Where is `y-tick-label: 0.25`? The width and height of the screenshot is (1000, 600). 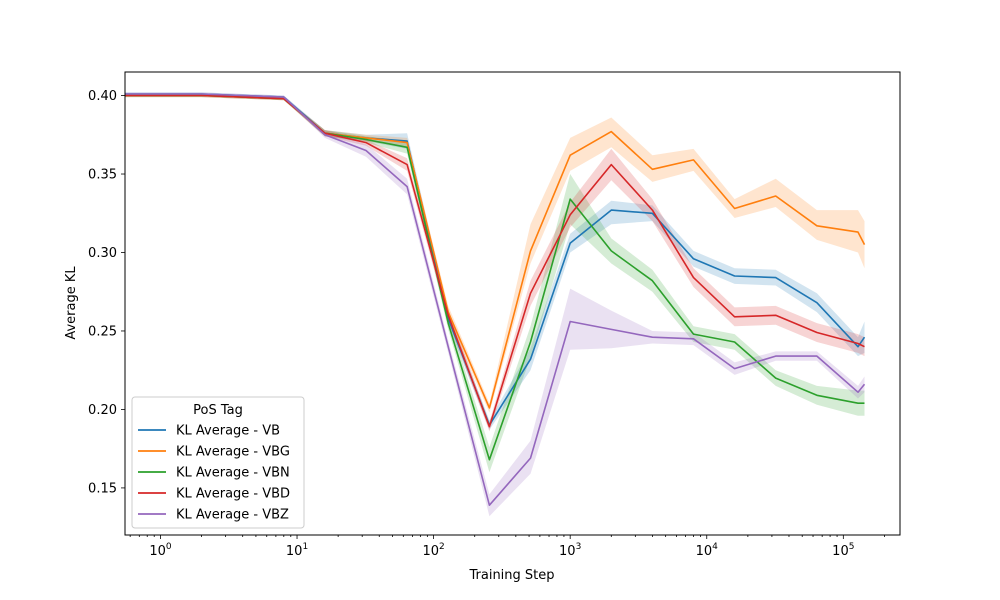
y-tick-label: 0.25 is located at coordinates (102, 331).